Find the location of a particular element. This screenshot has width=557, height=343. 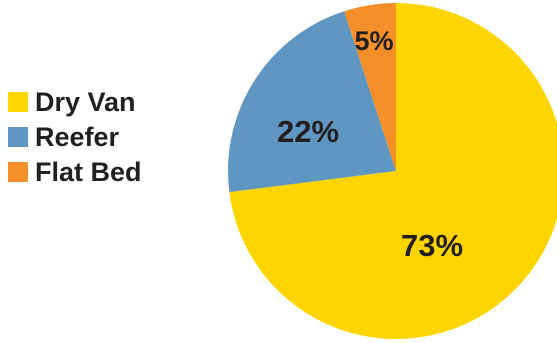

legend-item-flat-bed: Flat Bed is located at coordinates (75, 172).